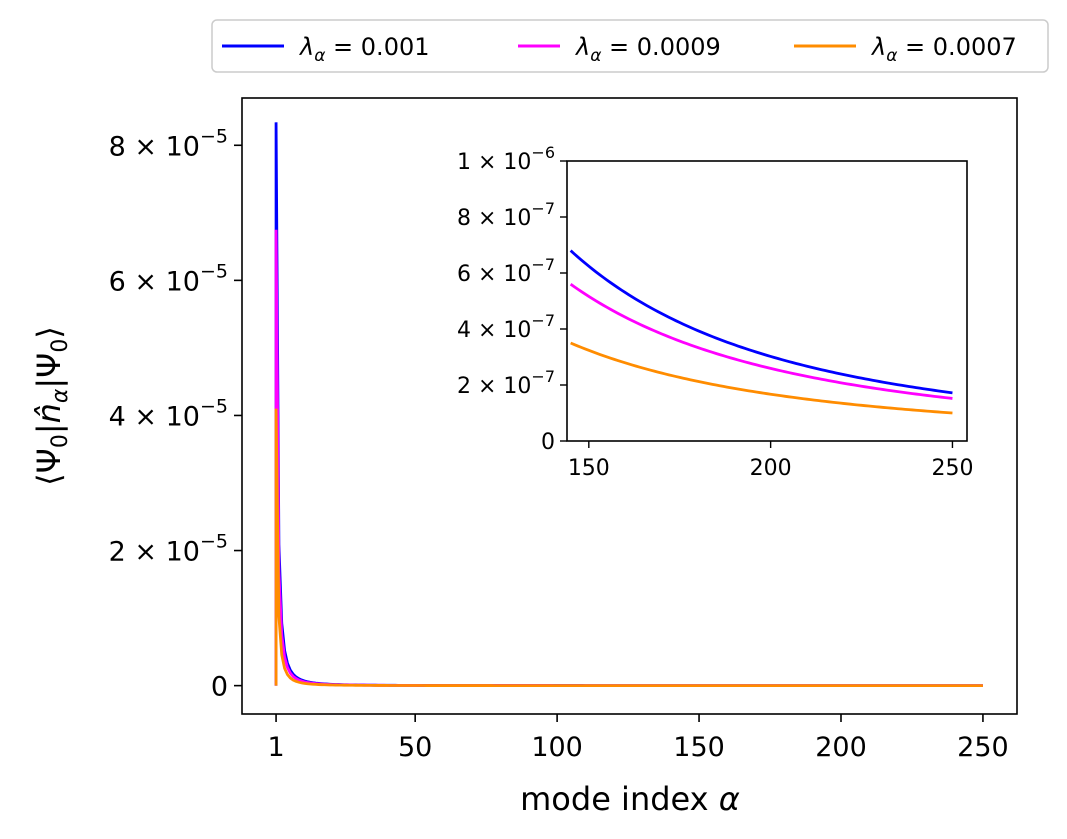  Describe the element at coordinates (415, 747) in the screenshot. I see `main-x-tick-label: 50` at that location.